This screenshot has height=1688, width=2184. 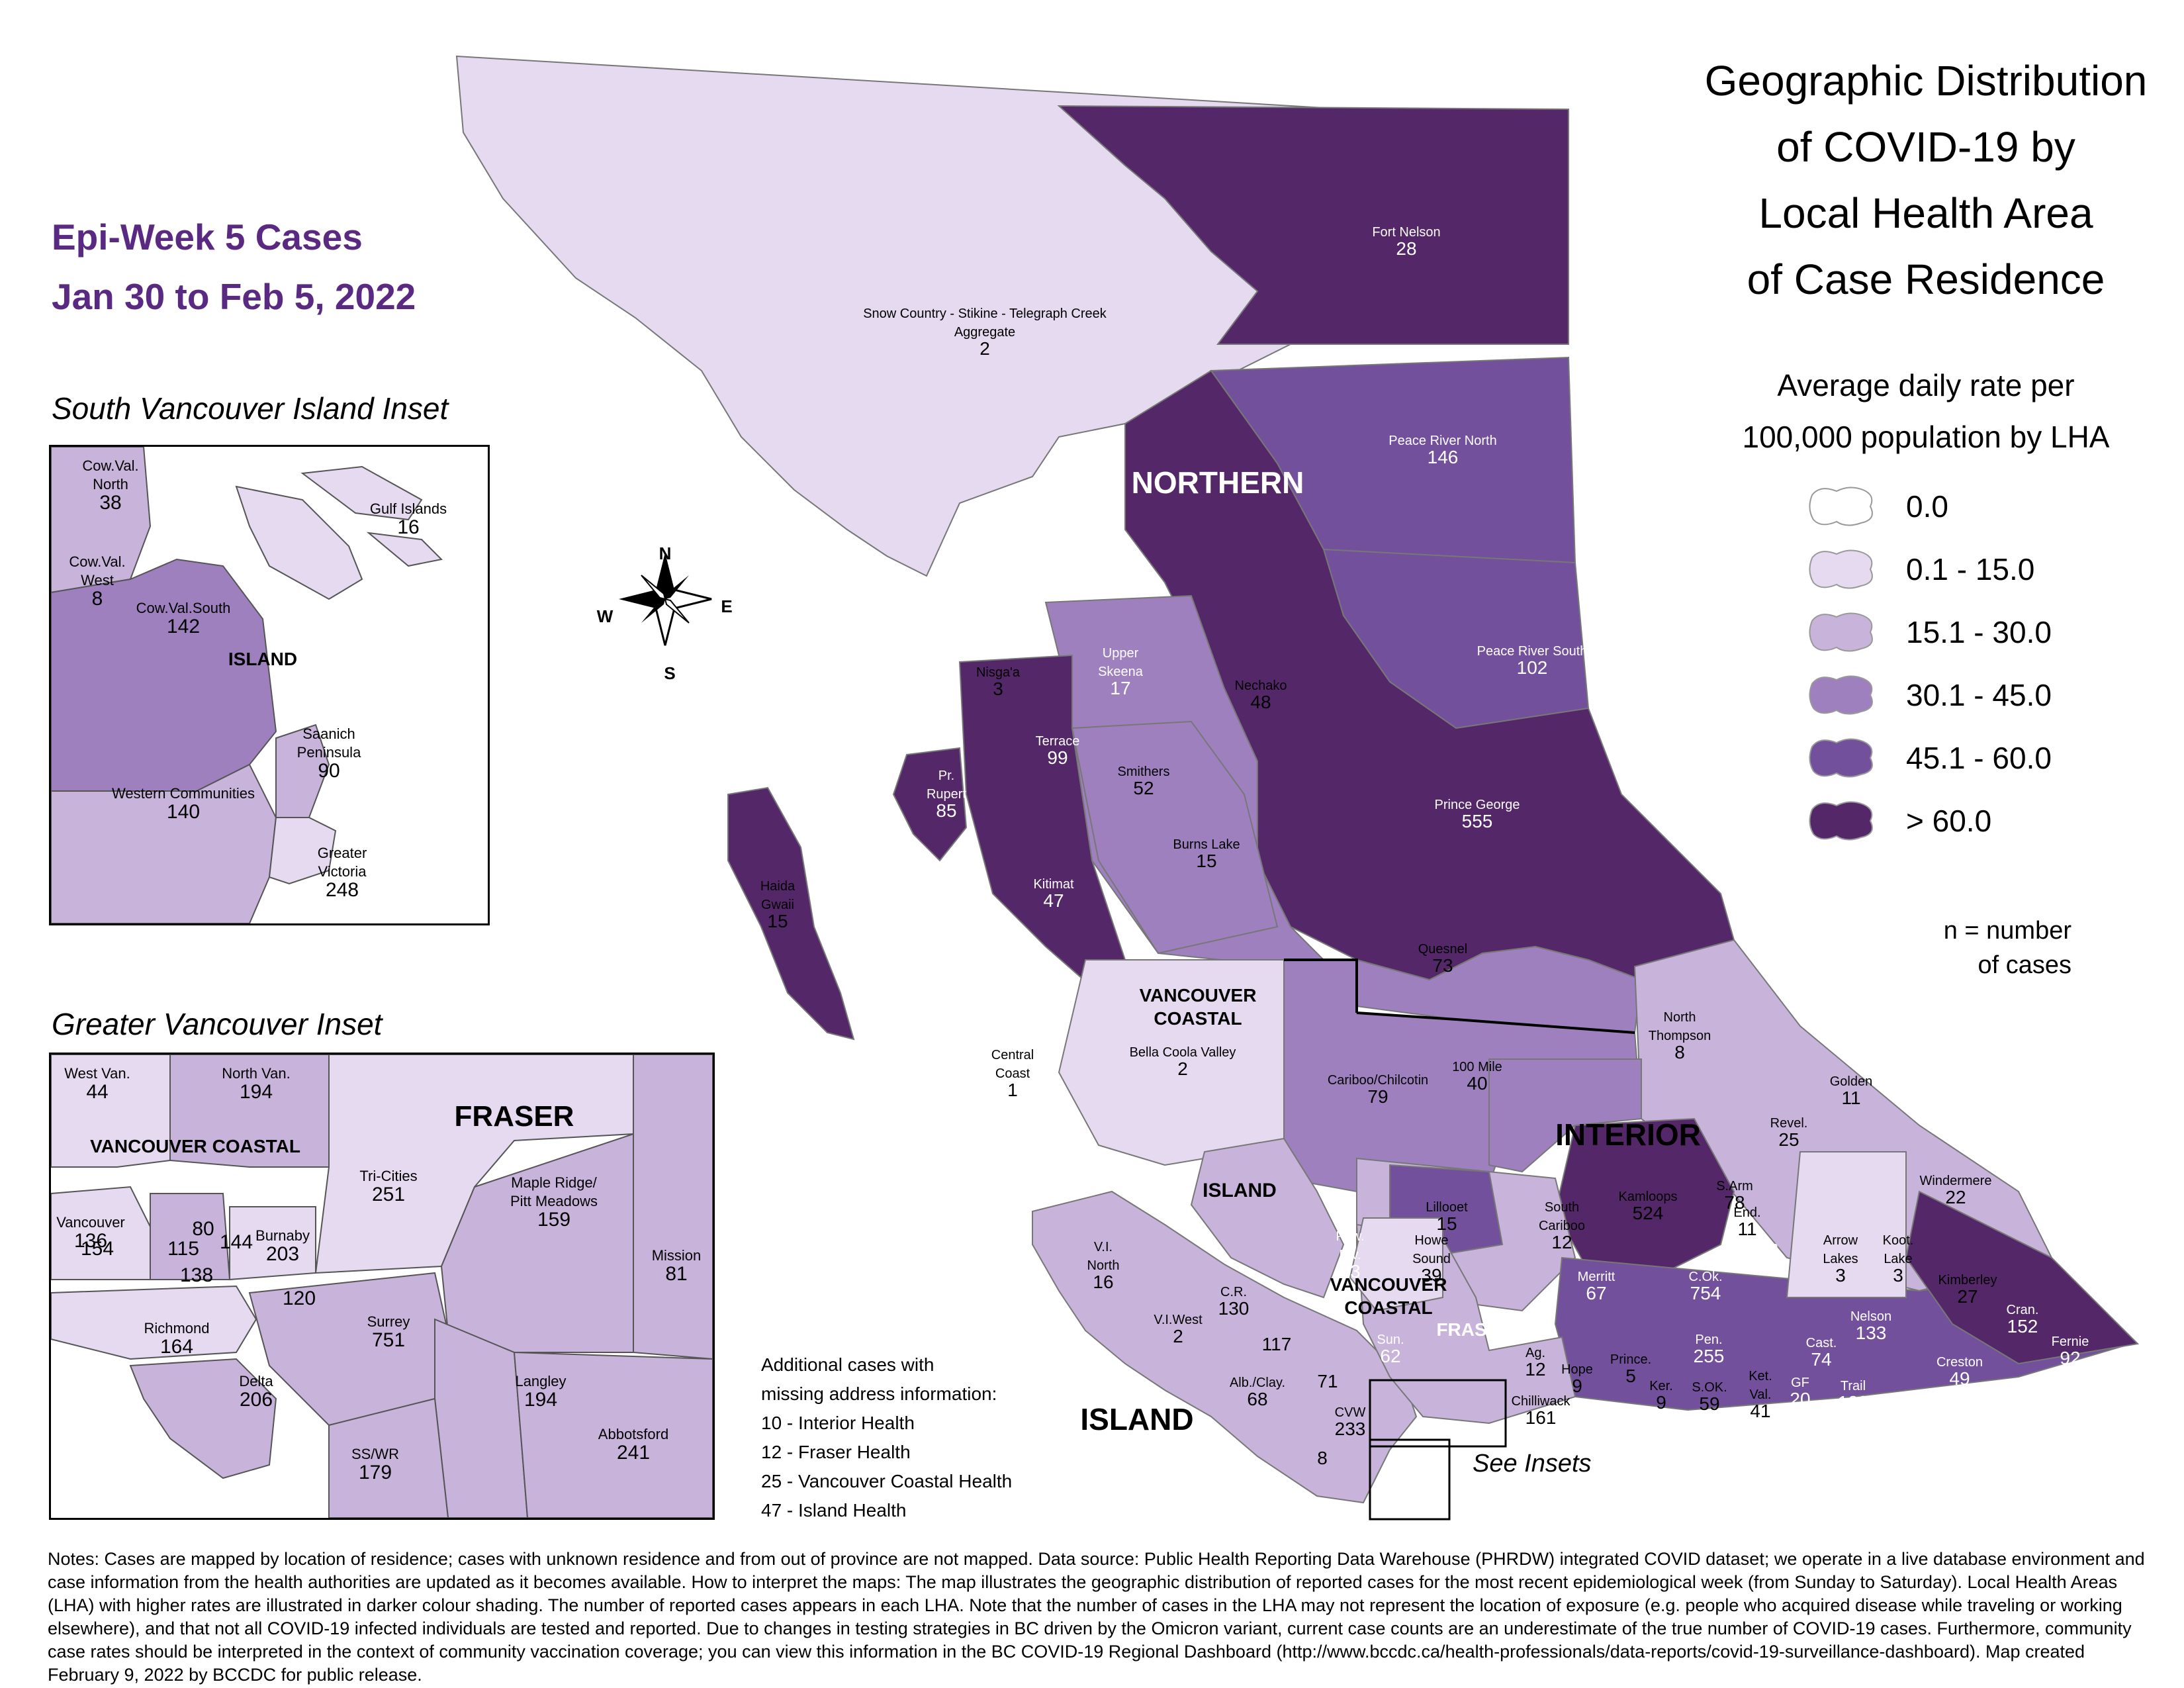 What do you see at coordinates (726, 606) in the screenshot?
I see `compass-e: E` at bounding box center [726, 606].